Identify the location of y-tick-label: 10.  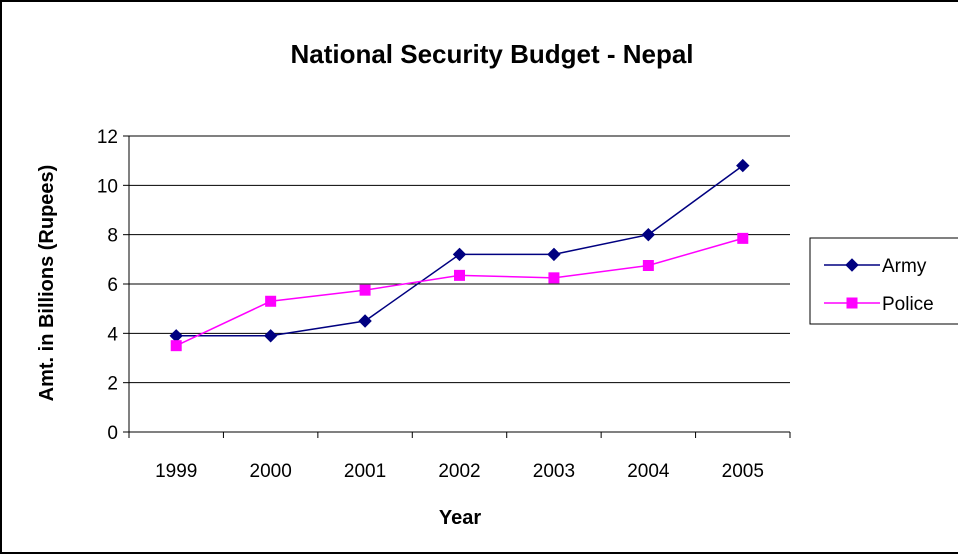
(107, 186).